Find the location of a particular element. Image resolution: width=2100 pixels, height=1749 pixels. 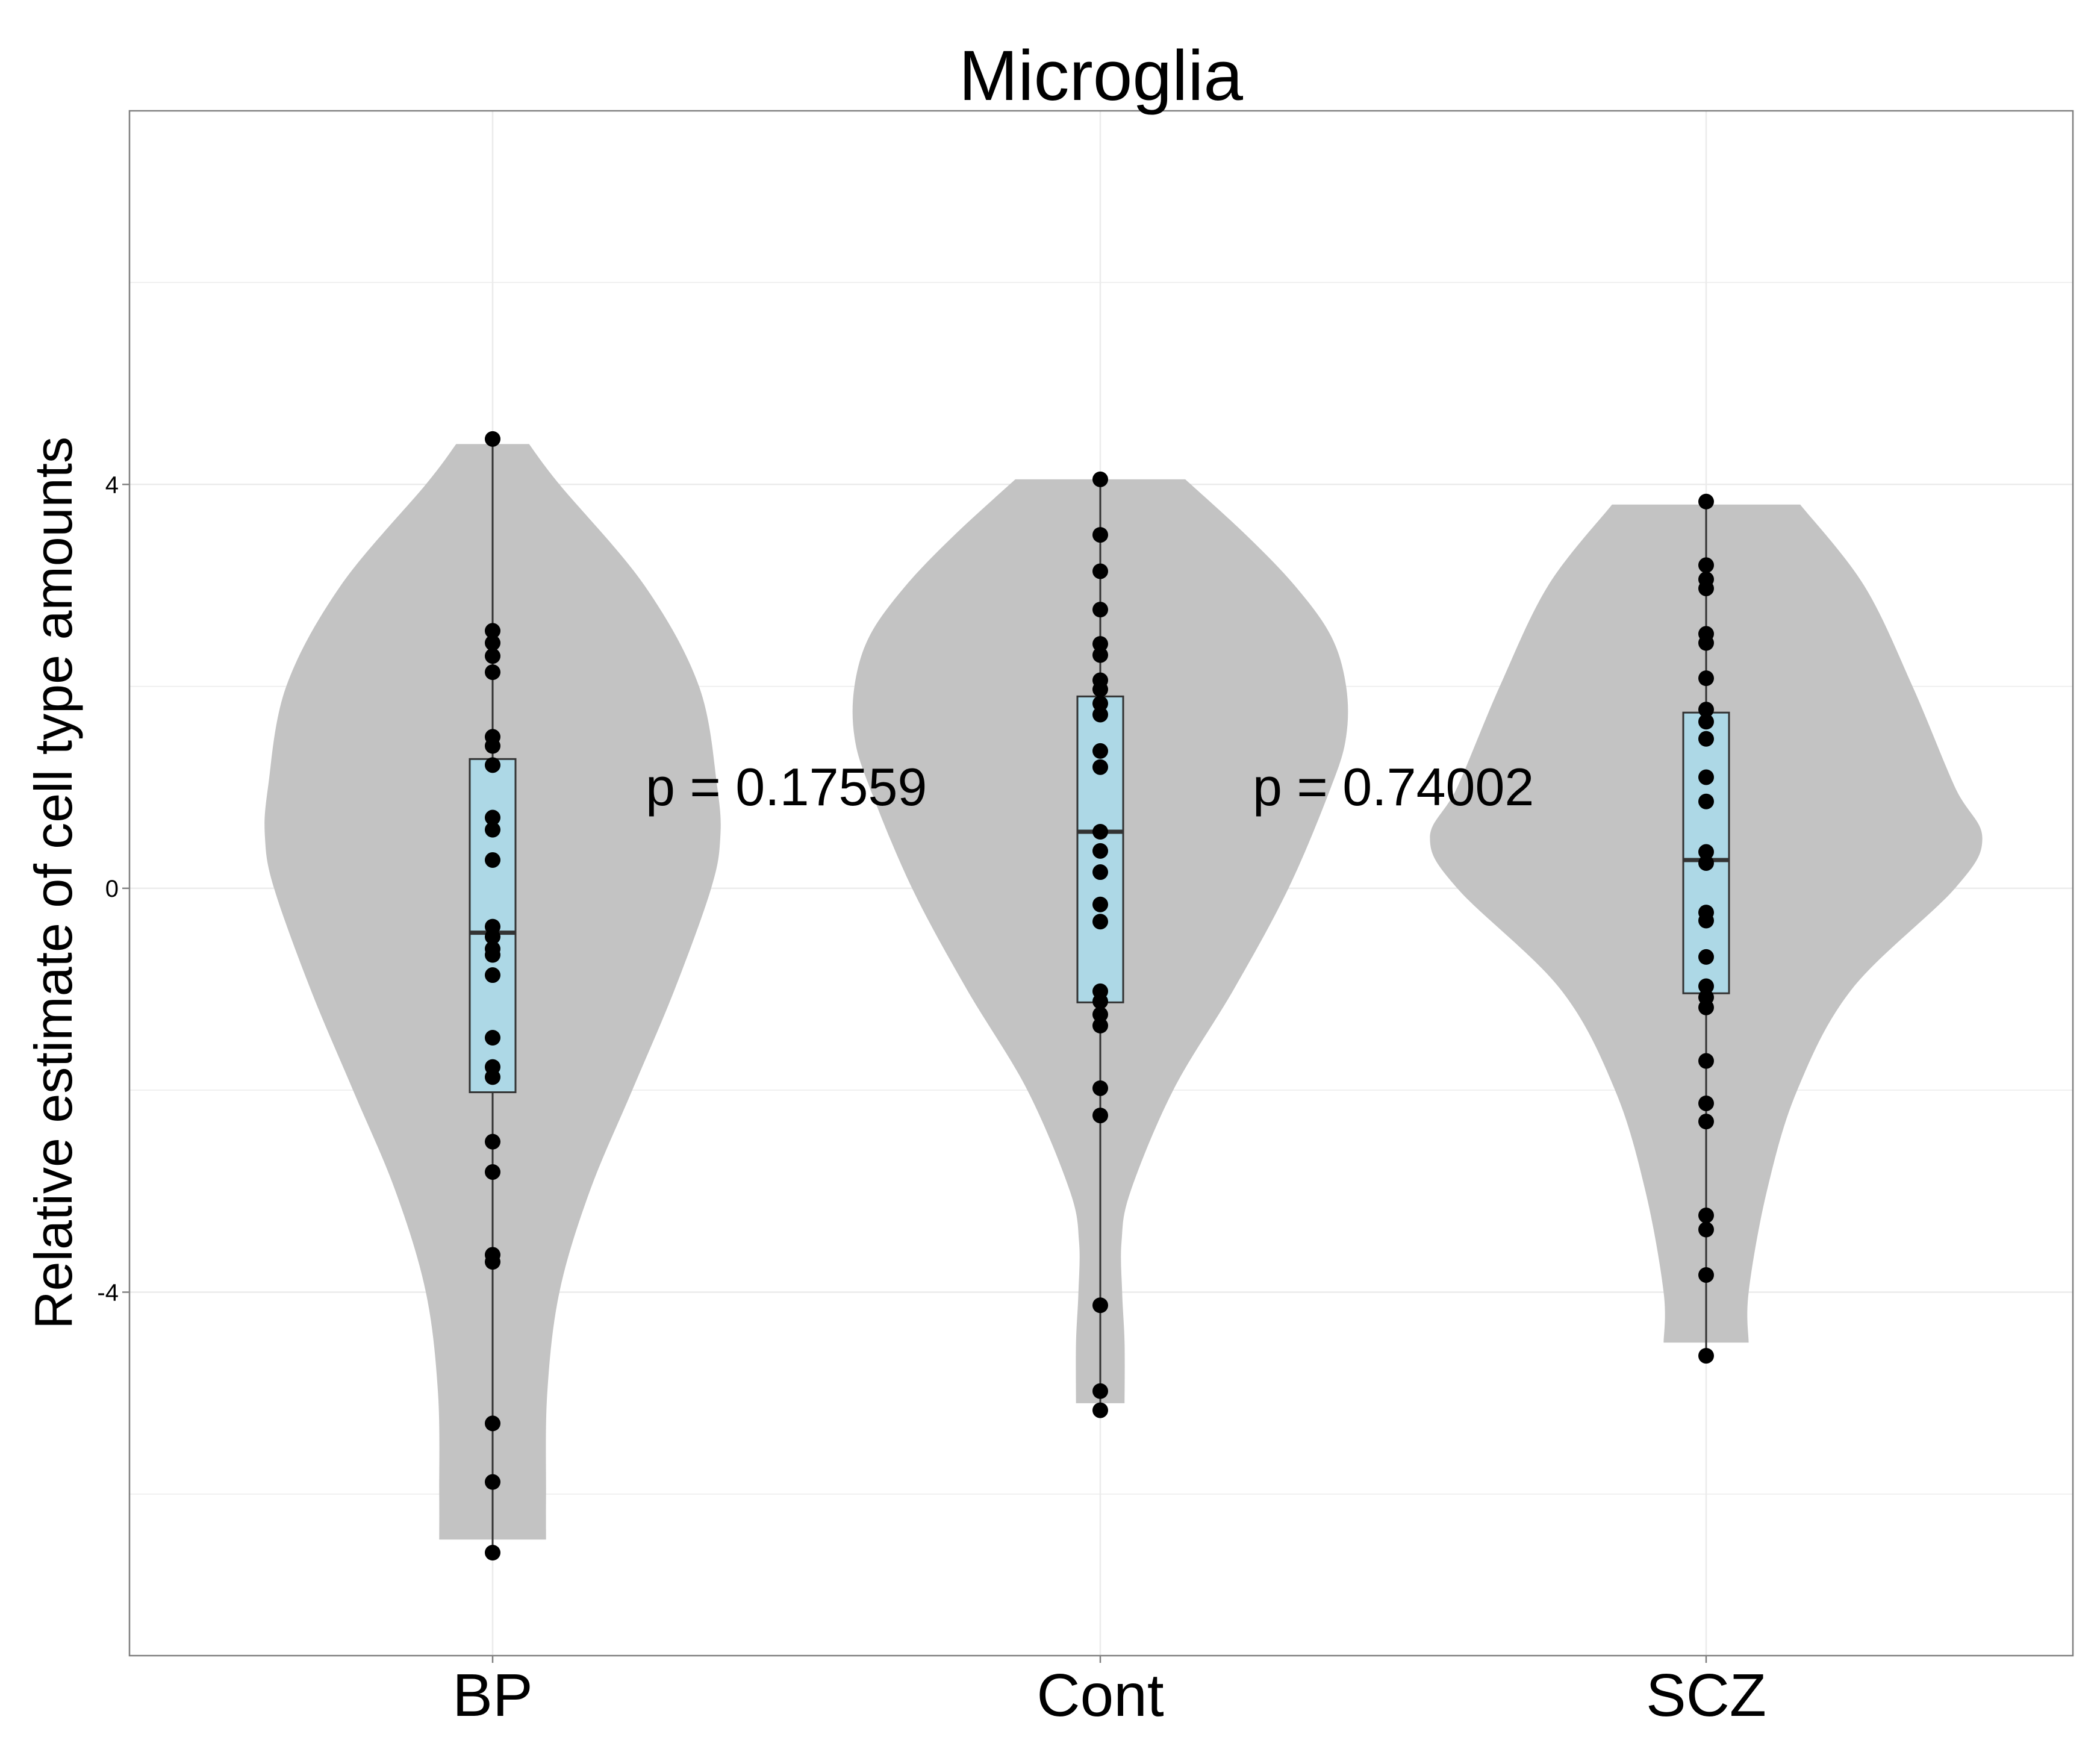

y-tick-label: 0 is located at coordinates (112, 889).